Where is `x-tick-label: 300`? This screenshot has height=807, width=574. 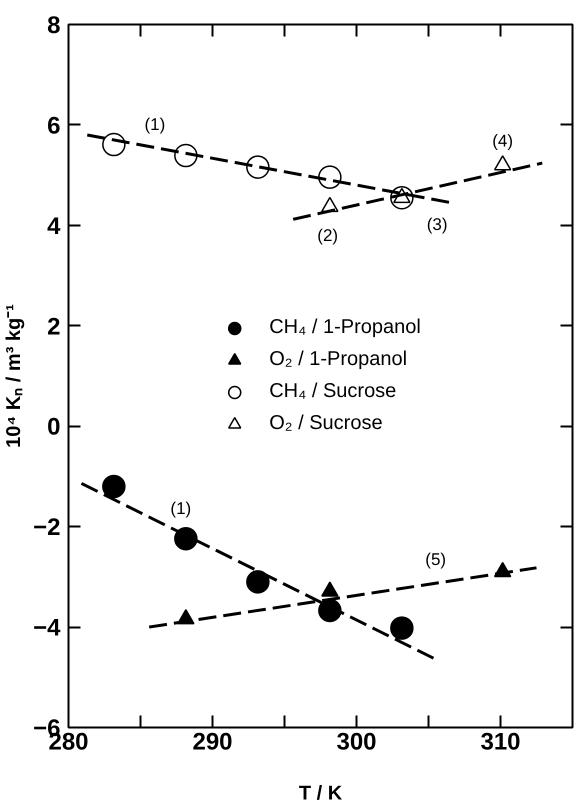 x-tick-label: 300 is located at coordinates (356, 742).